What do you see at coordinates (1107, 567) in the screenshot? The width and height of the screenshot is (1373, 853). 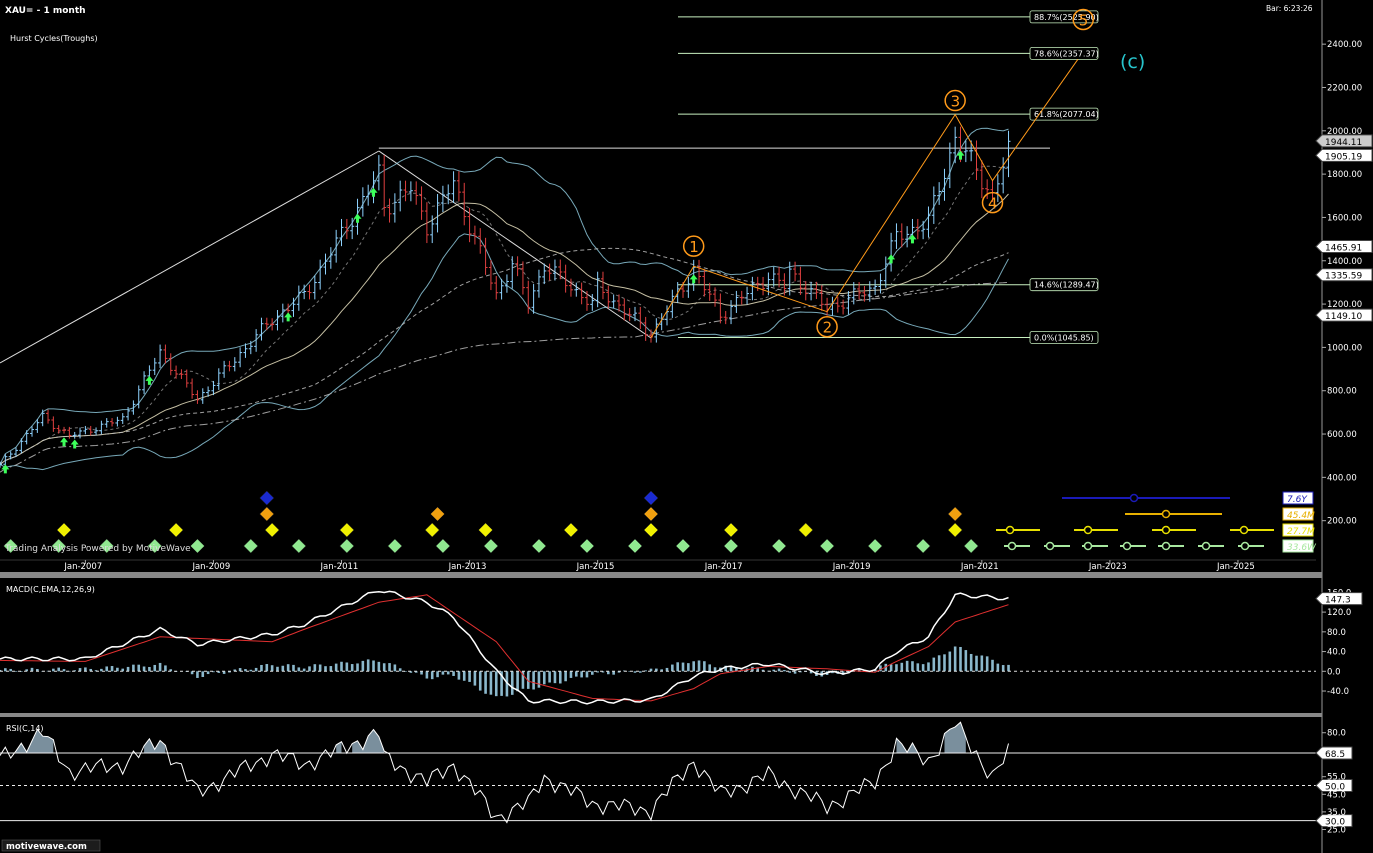 I see `time-tick-label: Jan-2023` at bounding box center [1107, 567].